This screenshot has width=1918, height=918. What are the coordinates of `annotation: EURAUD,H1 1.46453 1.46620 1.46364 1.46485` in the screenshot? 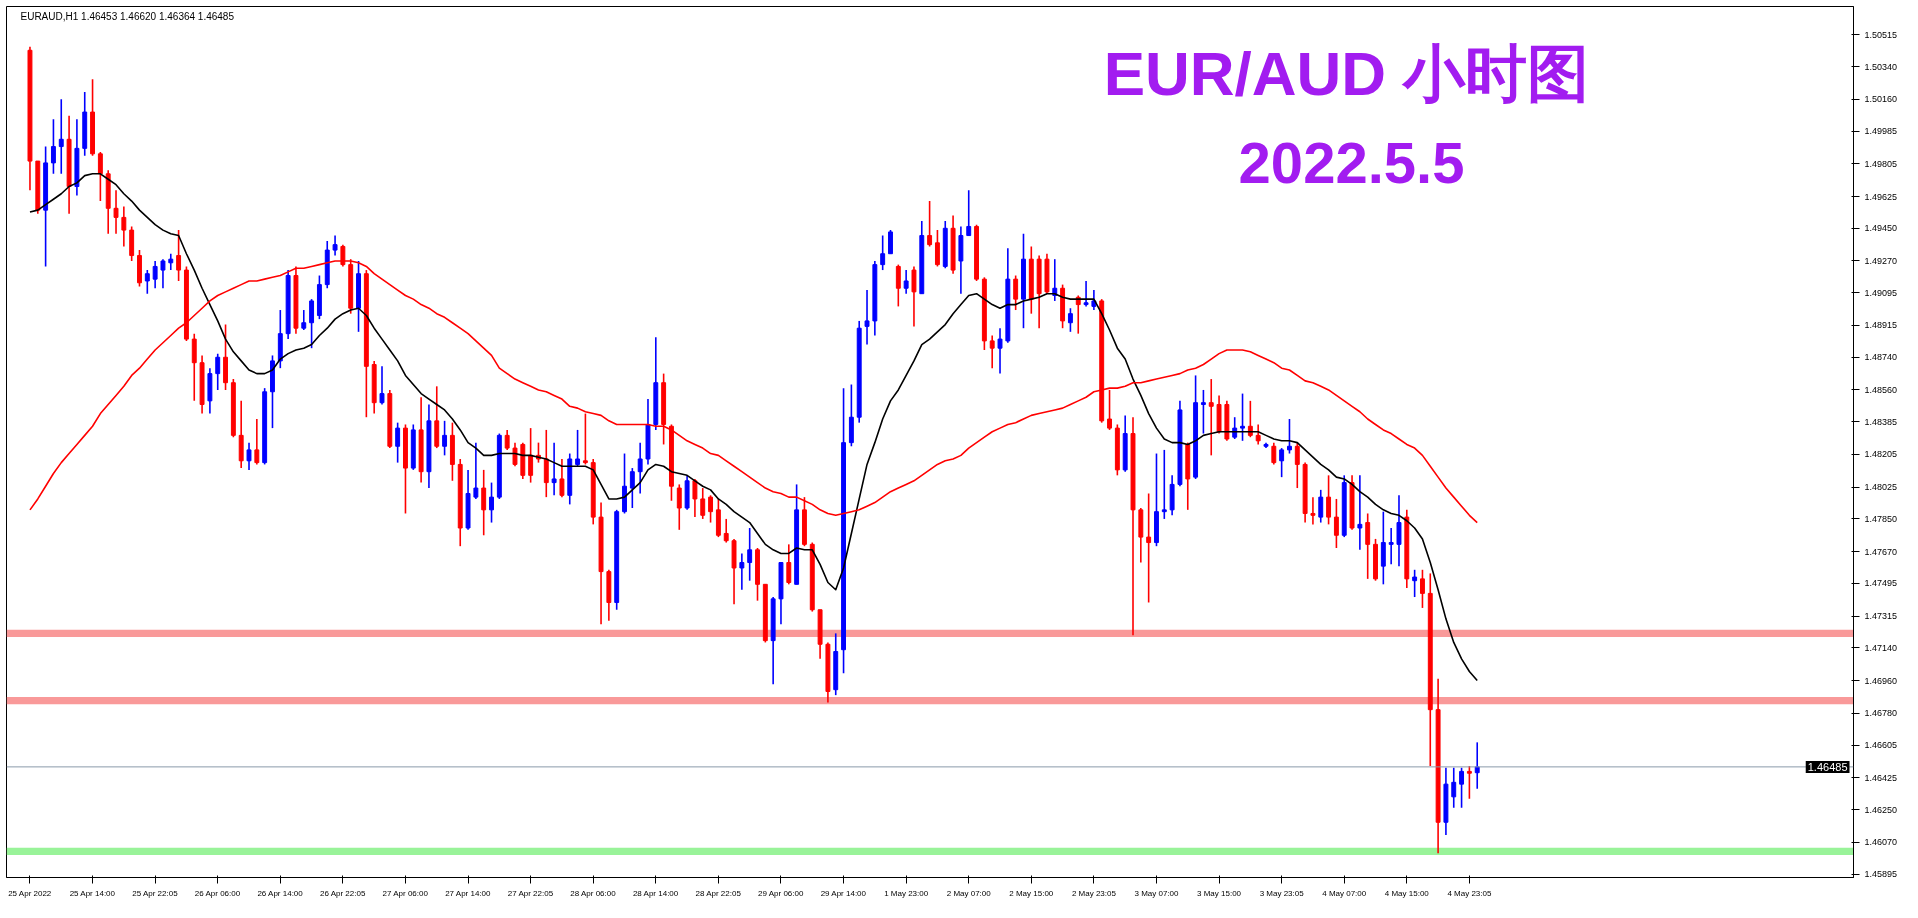 It's located at (127, 16).